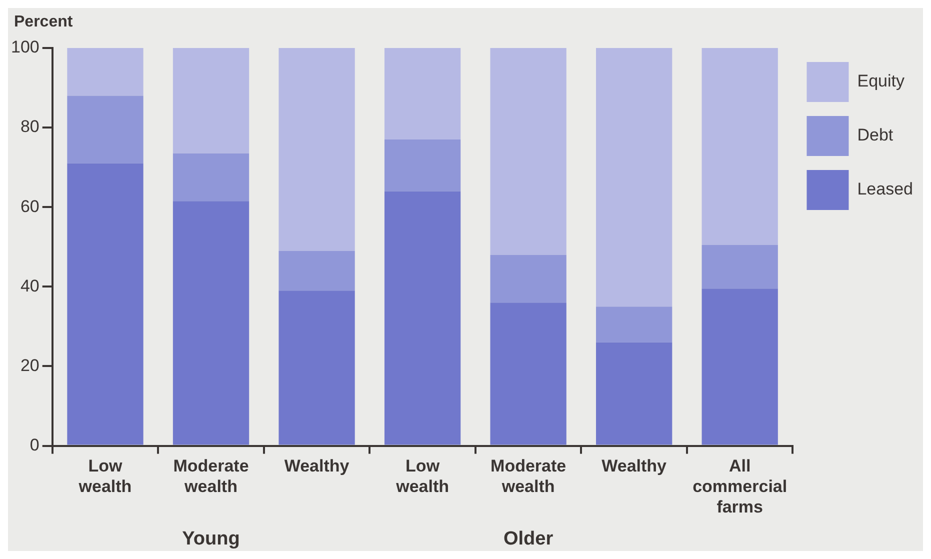  Describe the element at coordinates (44, 21) in the screenshot. I see `y-axis-title: Percent` at that location.